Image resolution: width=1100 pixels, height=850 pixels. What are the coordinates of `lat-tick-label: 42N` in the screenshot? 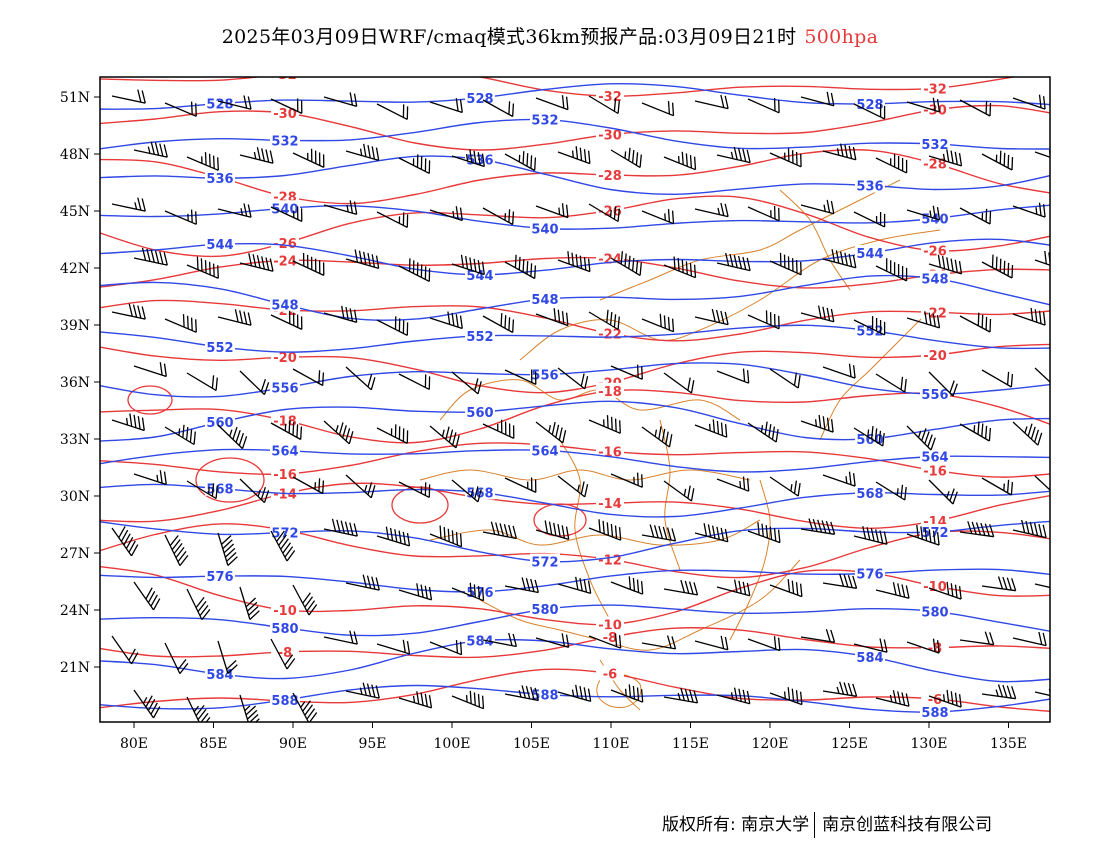 It's located at (75, 269).